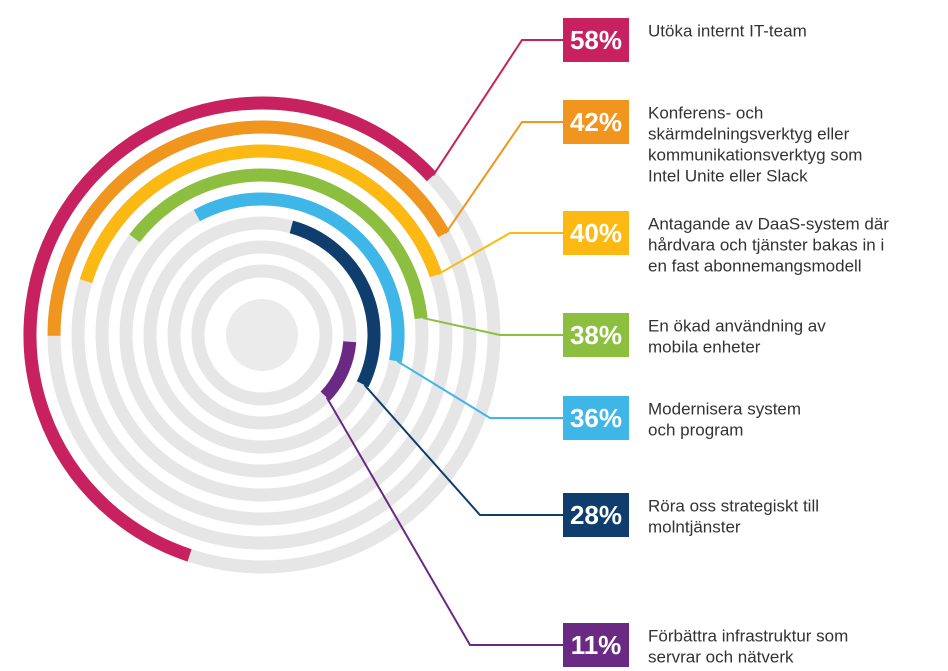 The image size is (948, 671). What do you see at coordinates (704, 346) in the screenshot?
I see `category-label: mobila enheter` at bounding box center [704, 346].